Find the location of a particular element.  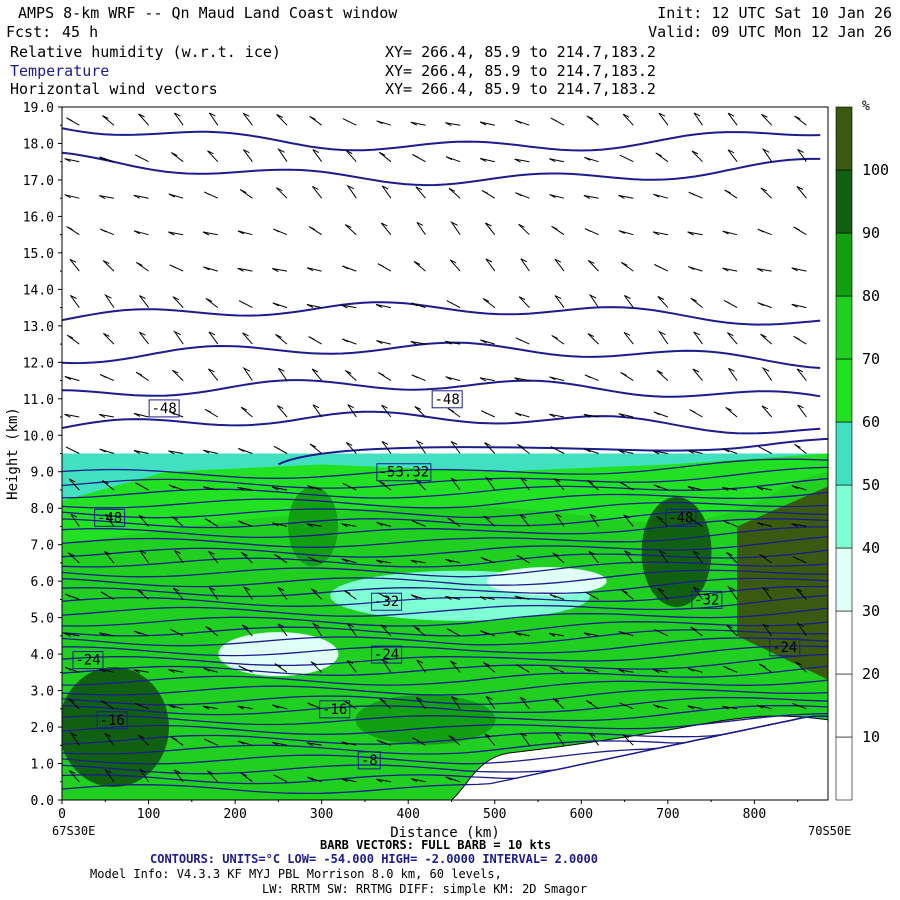

y-tick-label: 4.0 is located at coordinates (42, 655).